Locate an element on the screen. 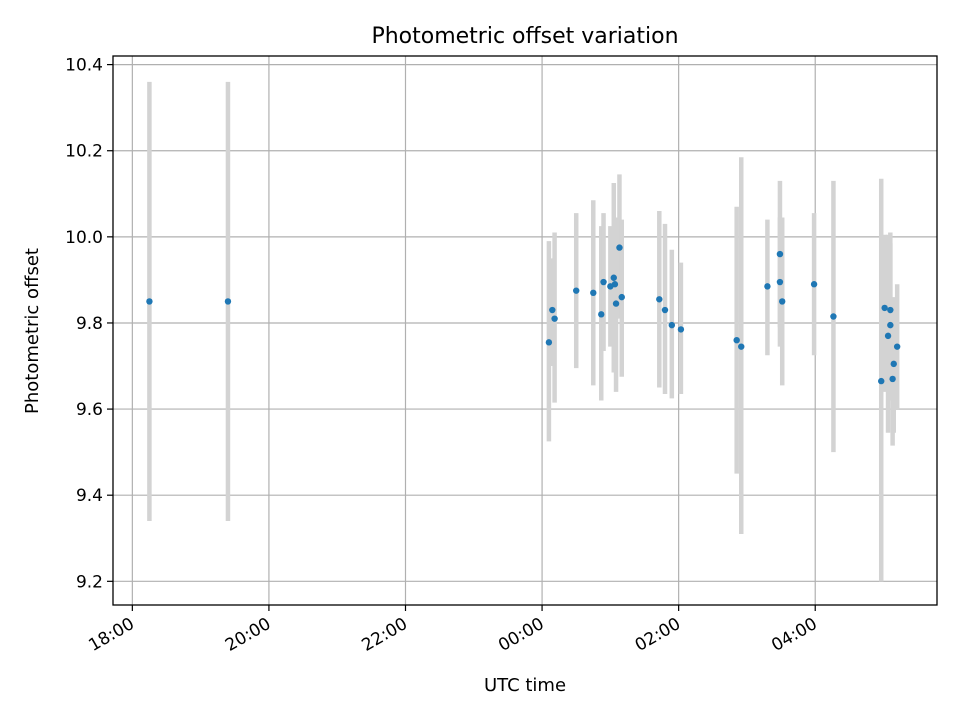  y-tick-label: 10.4 is located at coordinates (84, 66).